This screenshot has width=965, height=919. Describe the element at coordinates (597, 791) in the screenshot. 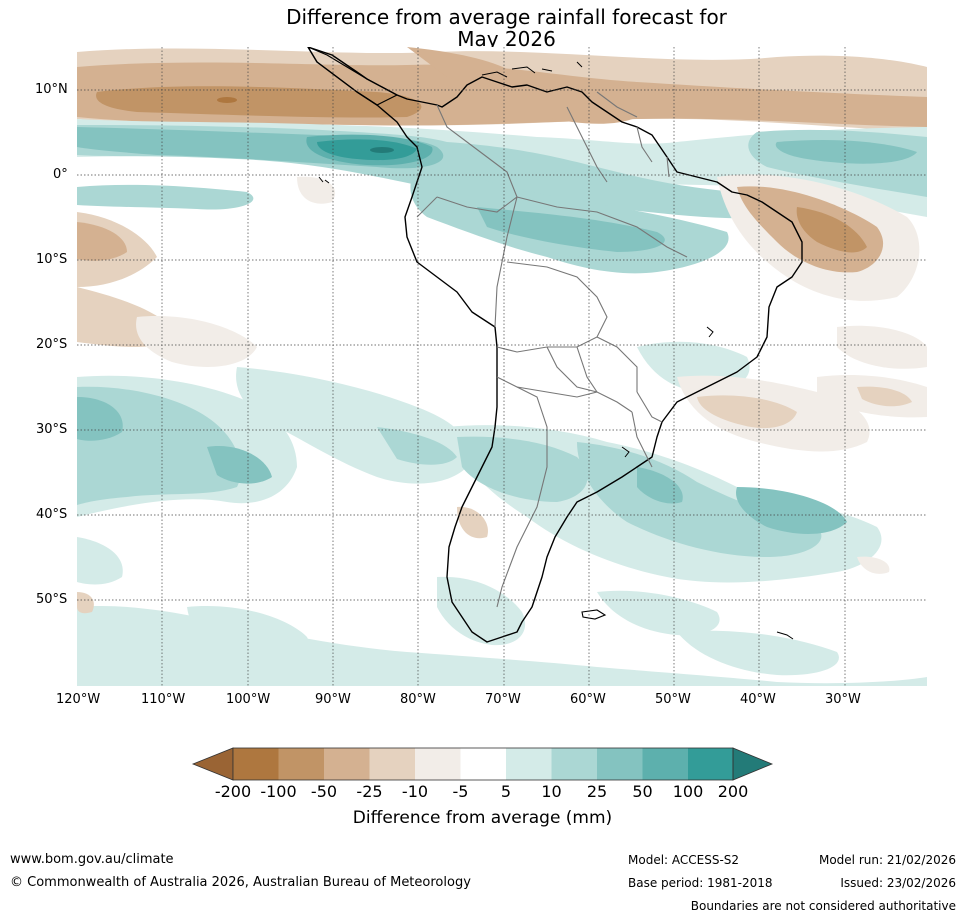

I see `colorbar-label-25: 25` at that location.